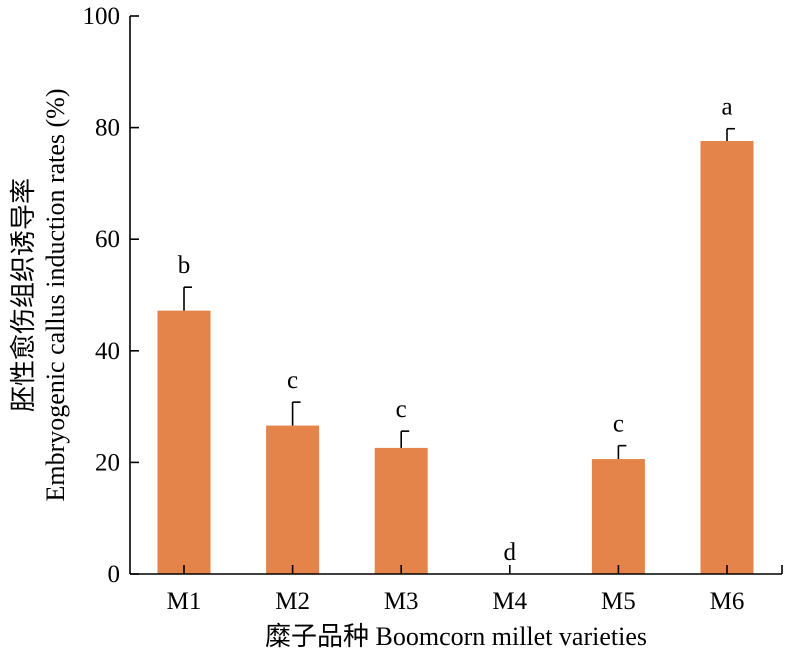 This screenshot has height=656, width=790. What do you see at coordinates (102, 16) in the screenshot?
I see `y-tick-label: 100` at bounding box center [102, 16].